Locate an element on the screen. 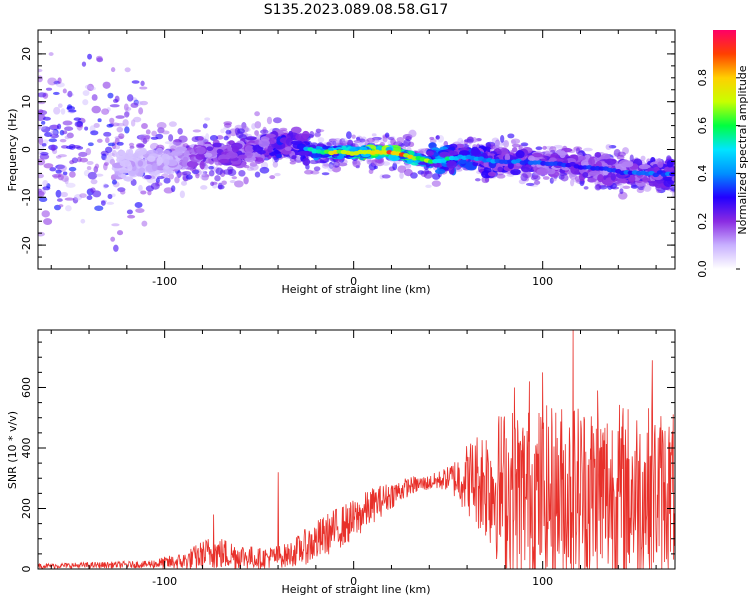 The width and height of the screenshot is (750, 600). colorbar-tick-label: 0.6 is located at coordinates (702, 126).